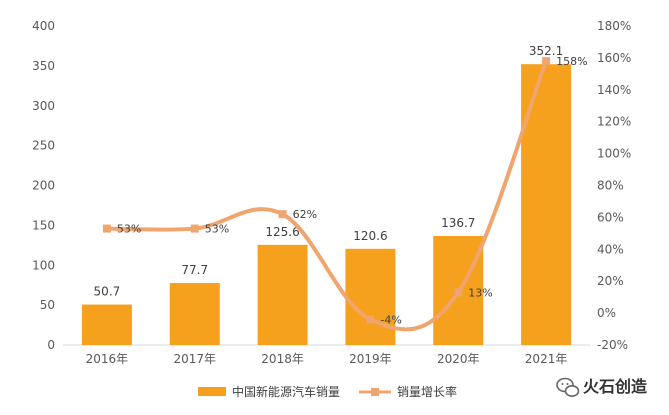 This screenshot has height=415, width=669. I want to click on x-tick-label: 2017年, so click(194, 359).